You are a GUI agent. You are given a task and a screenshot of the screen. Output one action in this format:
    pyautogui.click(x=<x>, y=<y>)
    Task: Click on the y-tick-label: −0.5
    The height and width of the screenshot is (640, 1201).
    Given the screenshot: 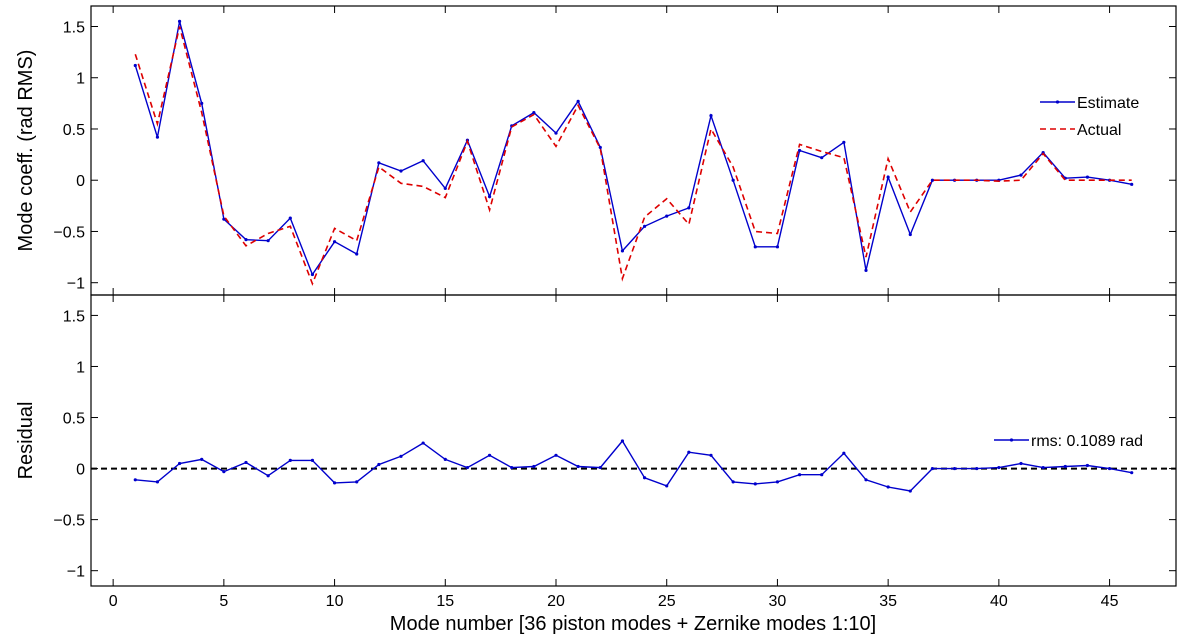 What is the action you would take?
    pyautogui.click(x=69, y=232)
    